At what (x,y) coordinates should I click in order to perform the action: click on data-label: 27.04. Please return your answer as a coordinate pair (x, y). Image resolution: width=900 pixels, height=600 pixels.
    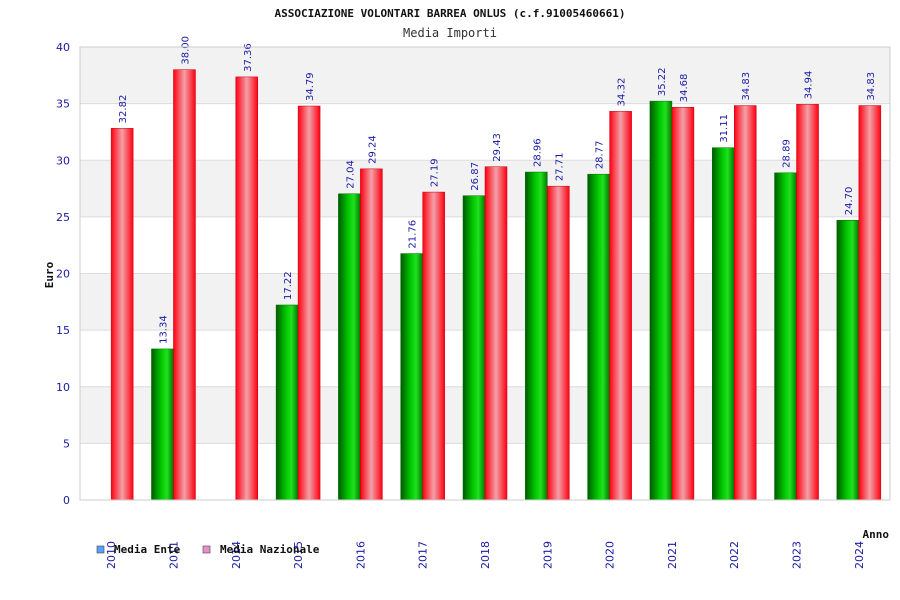
    Looking at the image, I should click on (350, 174).